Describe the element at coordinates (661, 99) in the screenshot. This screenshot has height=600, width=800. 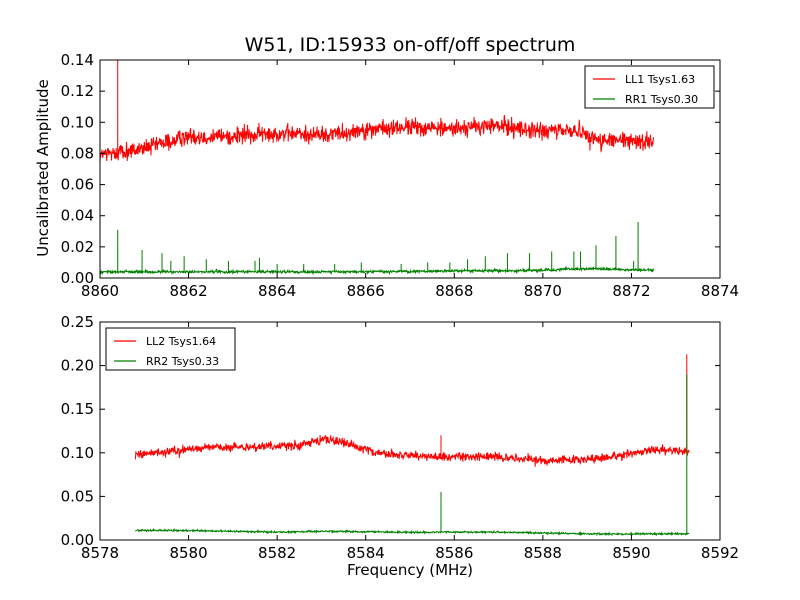
I see `legend-label: RR1 Tsys0.30` at that location.